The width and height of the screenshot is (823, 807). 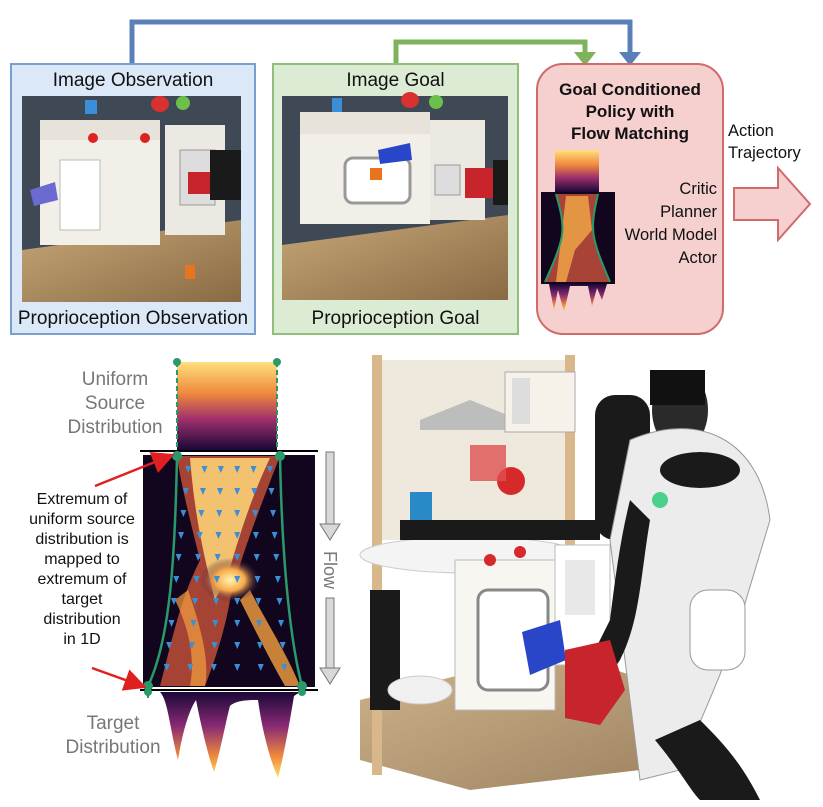 What do you see at coordinates (585, 59) in the screenshot?
I see `goal-arrowhead` at bounding box center [585, 59].